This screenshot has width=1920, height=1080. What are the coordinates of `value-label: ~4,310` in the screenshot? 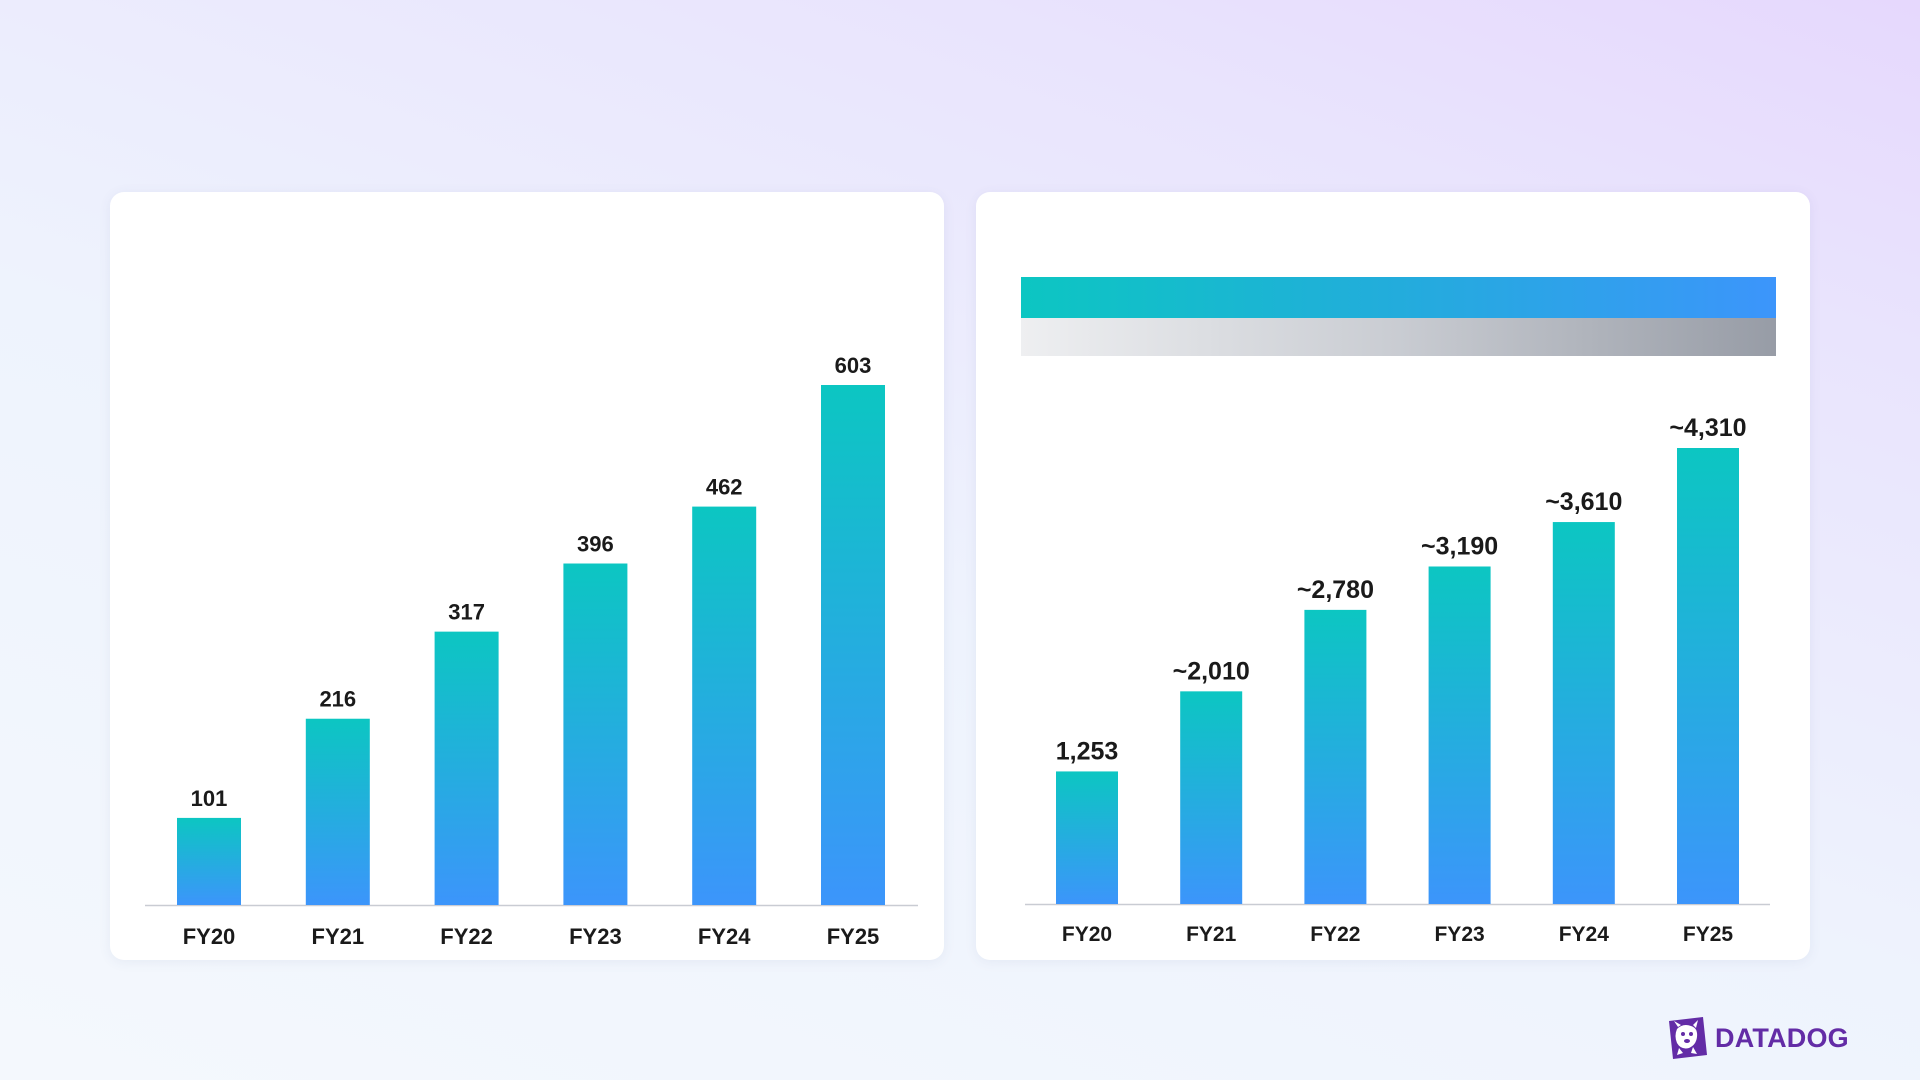 It's located at (1707, 428).